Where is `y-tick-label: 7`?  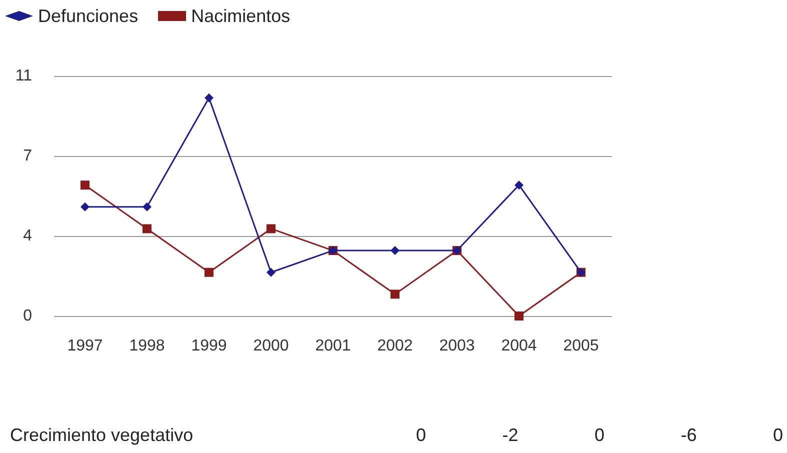
y-tick-label: 7 is located at coordinates (27, 156).